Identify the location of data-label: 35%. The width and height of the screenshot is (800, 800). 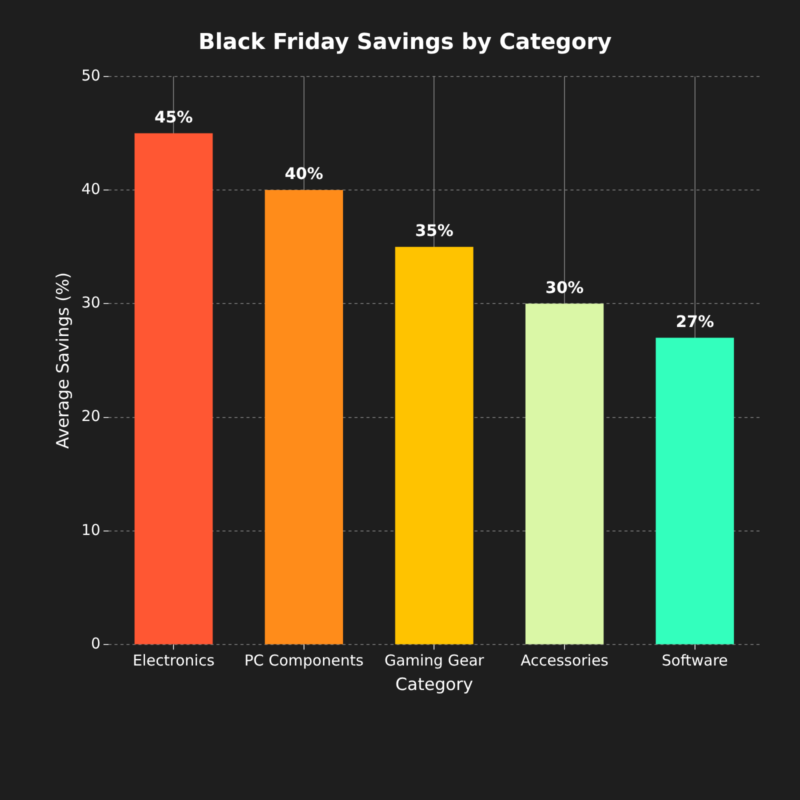
(434, 230).